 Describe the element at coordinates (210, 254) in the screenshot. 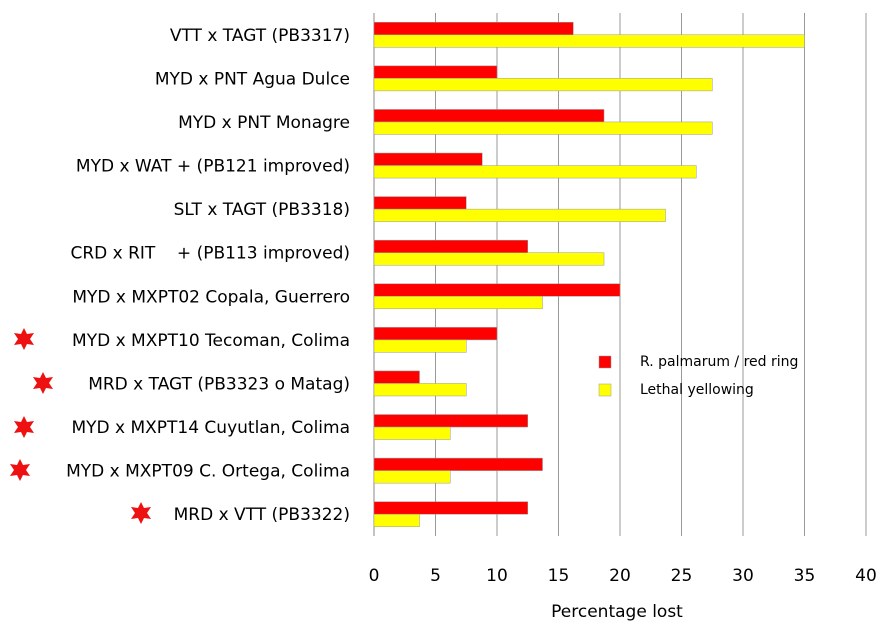

I see `y-tick-label: CRD x RIT + (PB113 improved)` at that location.